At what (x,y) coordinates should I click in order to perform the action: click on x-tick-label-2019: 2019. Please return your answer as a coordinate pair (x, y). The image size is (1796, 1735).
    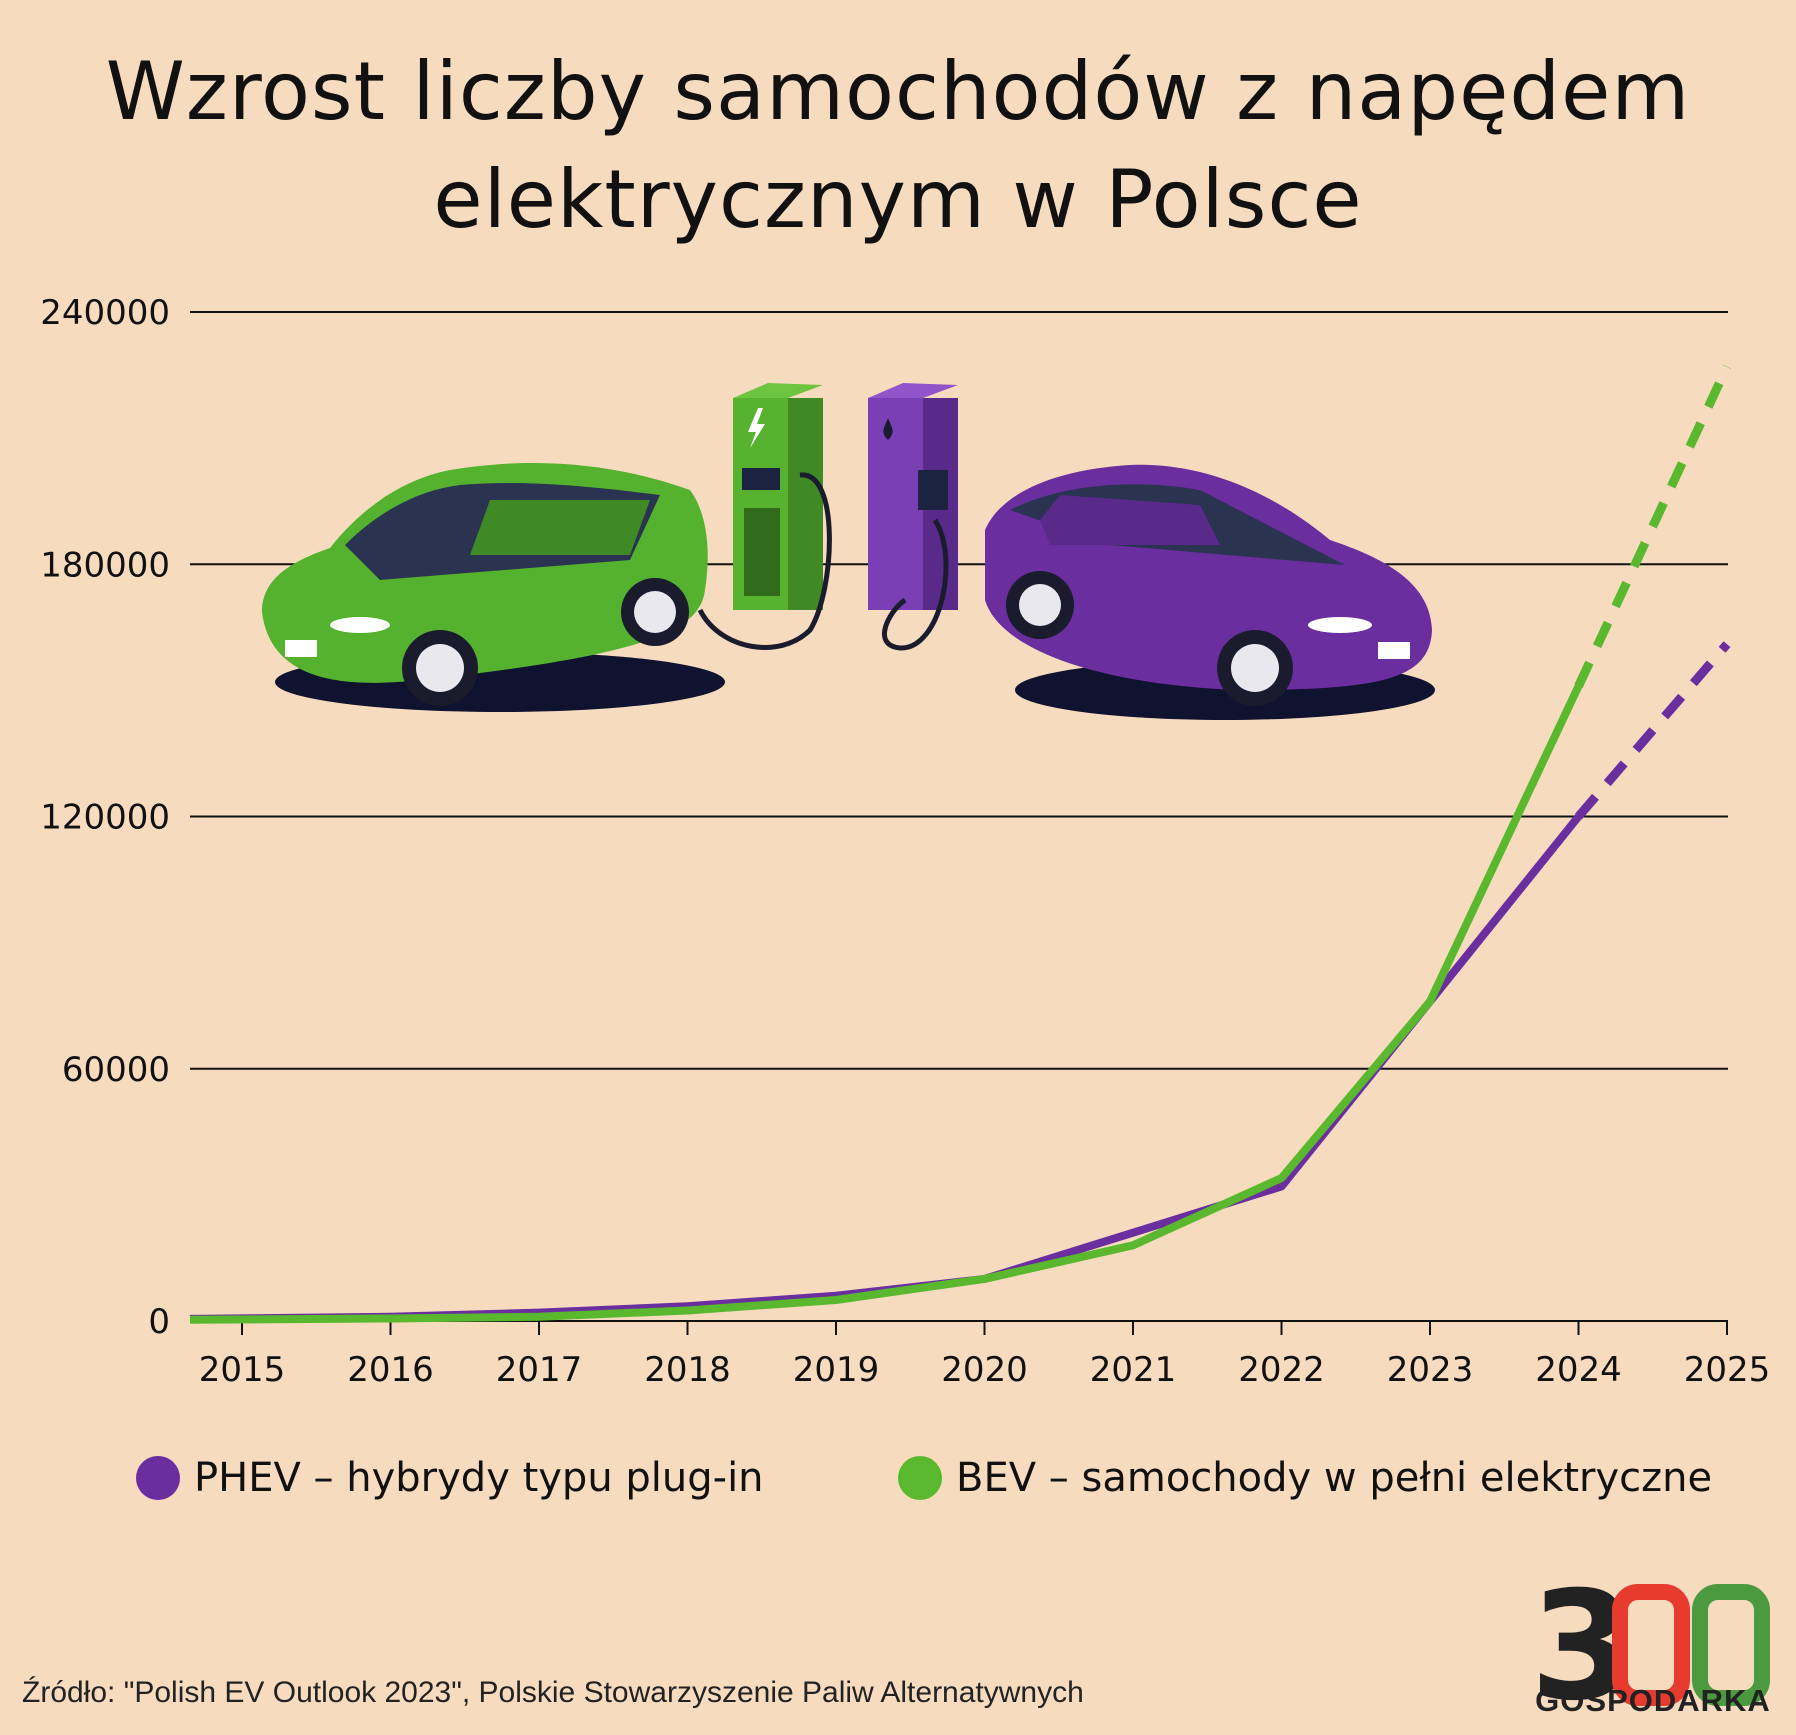
    Looking at the image, I should click on (836, 1370).